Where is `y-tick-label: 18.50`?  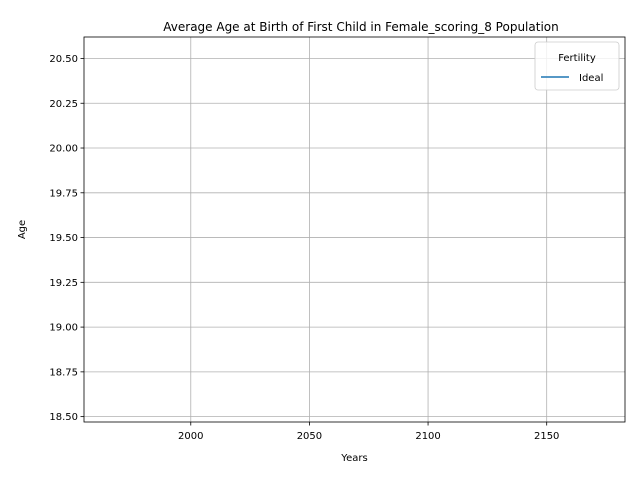 y-tick-label: 18.50 is located at coordinates (63, 417).